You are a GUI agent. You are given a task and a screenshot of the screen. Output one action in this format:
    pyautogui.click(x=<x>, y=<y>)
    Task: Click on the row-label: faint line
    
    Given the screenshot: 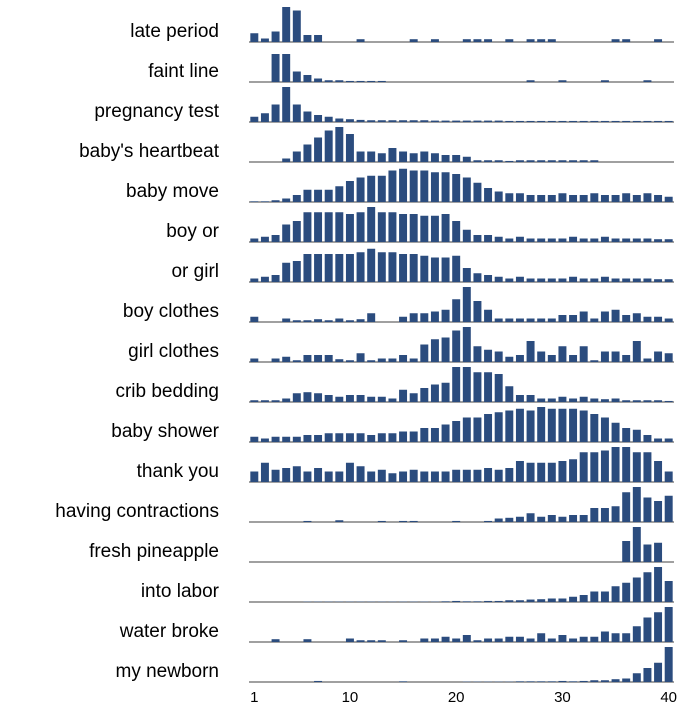 What is the action you would take?
    pyautogui.click(x=183, y=71)
    